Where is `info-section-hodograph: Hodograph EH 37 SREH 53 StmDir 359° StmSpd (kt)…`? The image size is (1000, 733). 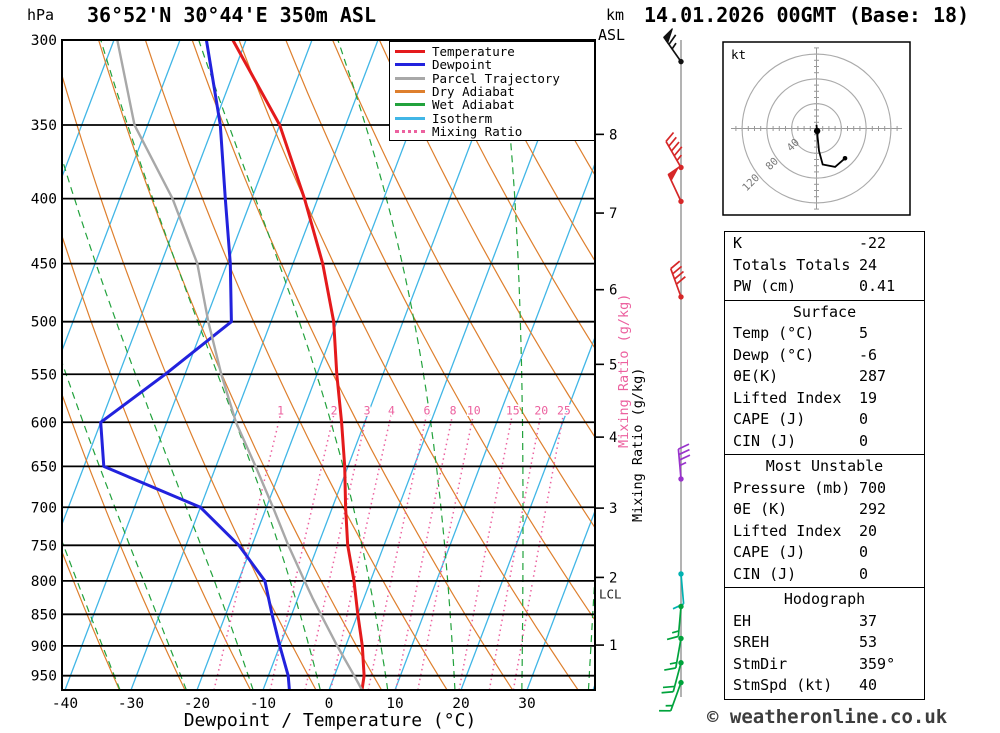 info-section-hodograph: Hodograph EH 37 SREH 53 StmDir 359° StmSpd (kt)… is located at coordinates (824, 643).